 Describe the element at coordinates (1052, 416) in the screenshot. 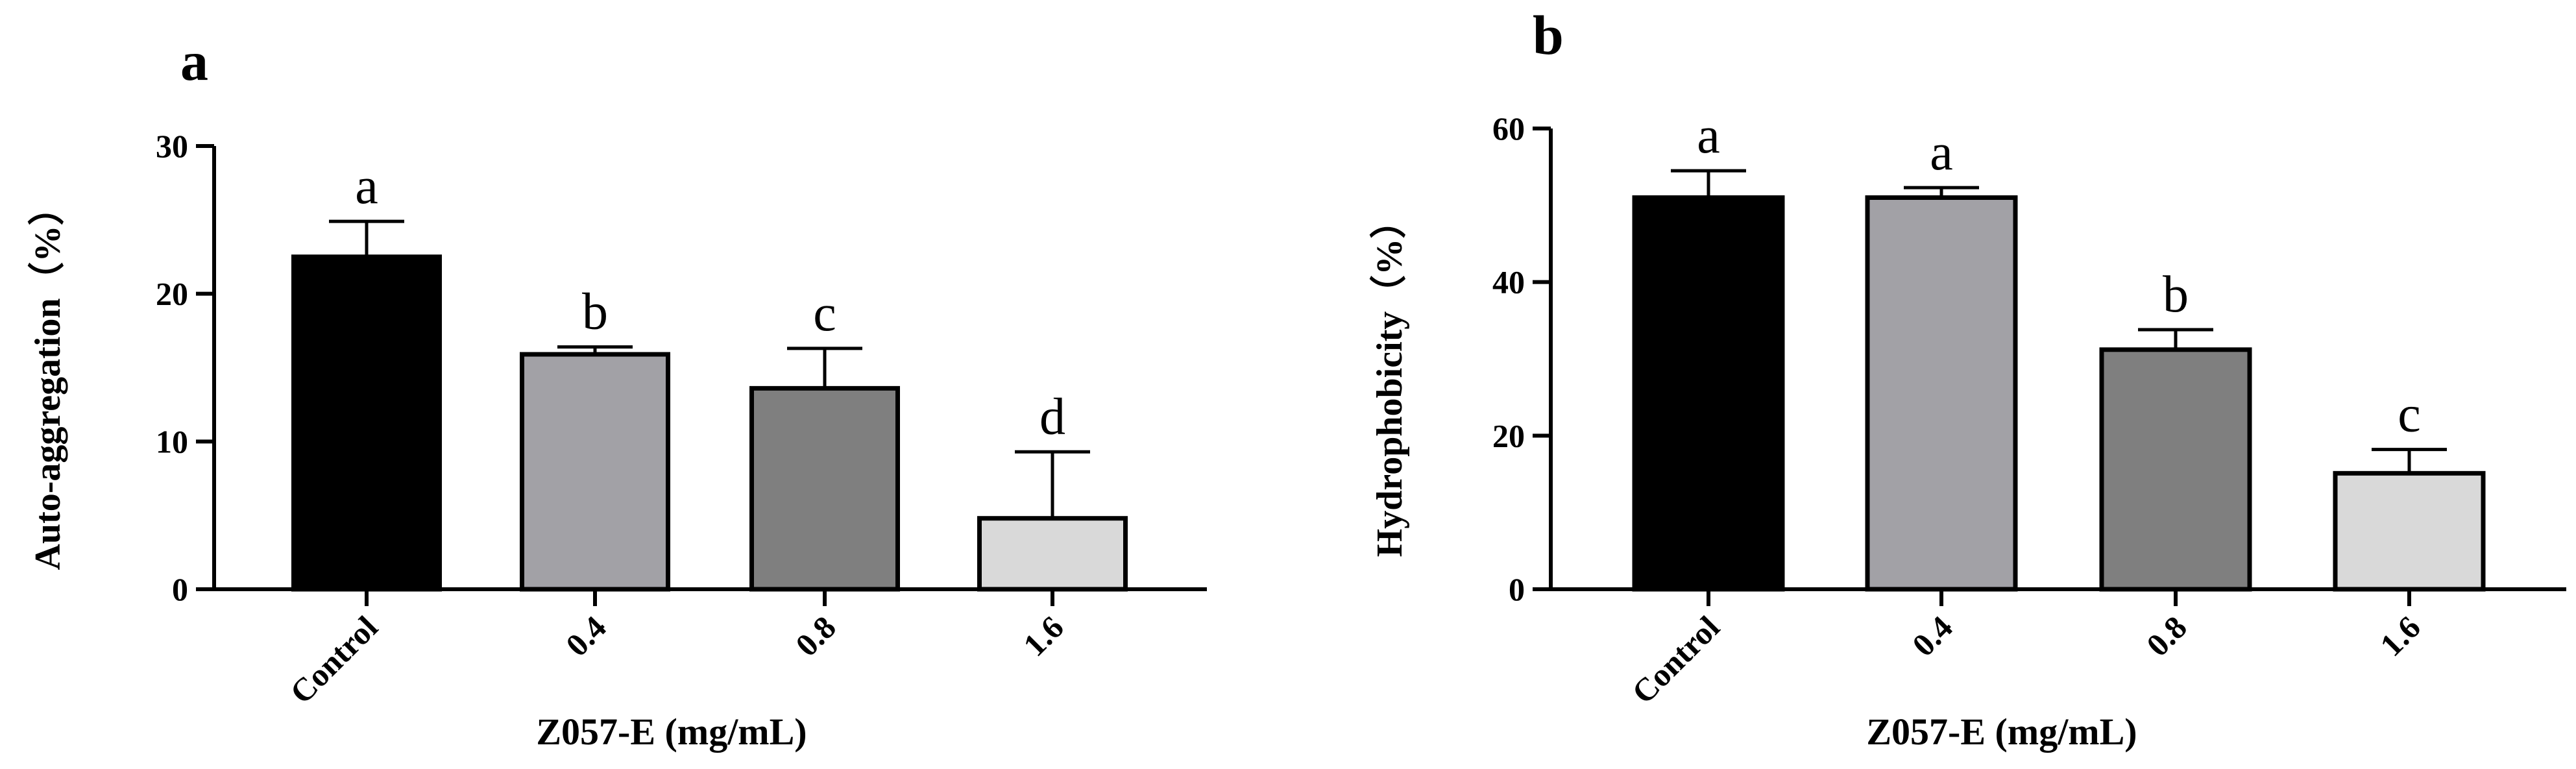

I see `significance-label: d` at that location.